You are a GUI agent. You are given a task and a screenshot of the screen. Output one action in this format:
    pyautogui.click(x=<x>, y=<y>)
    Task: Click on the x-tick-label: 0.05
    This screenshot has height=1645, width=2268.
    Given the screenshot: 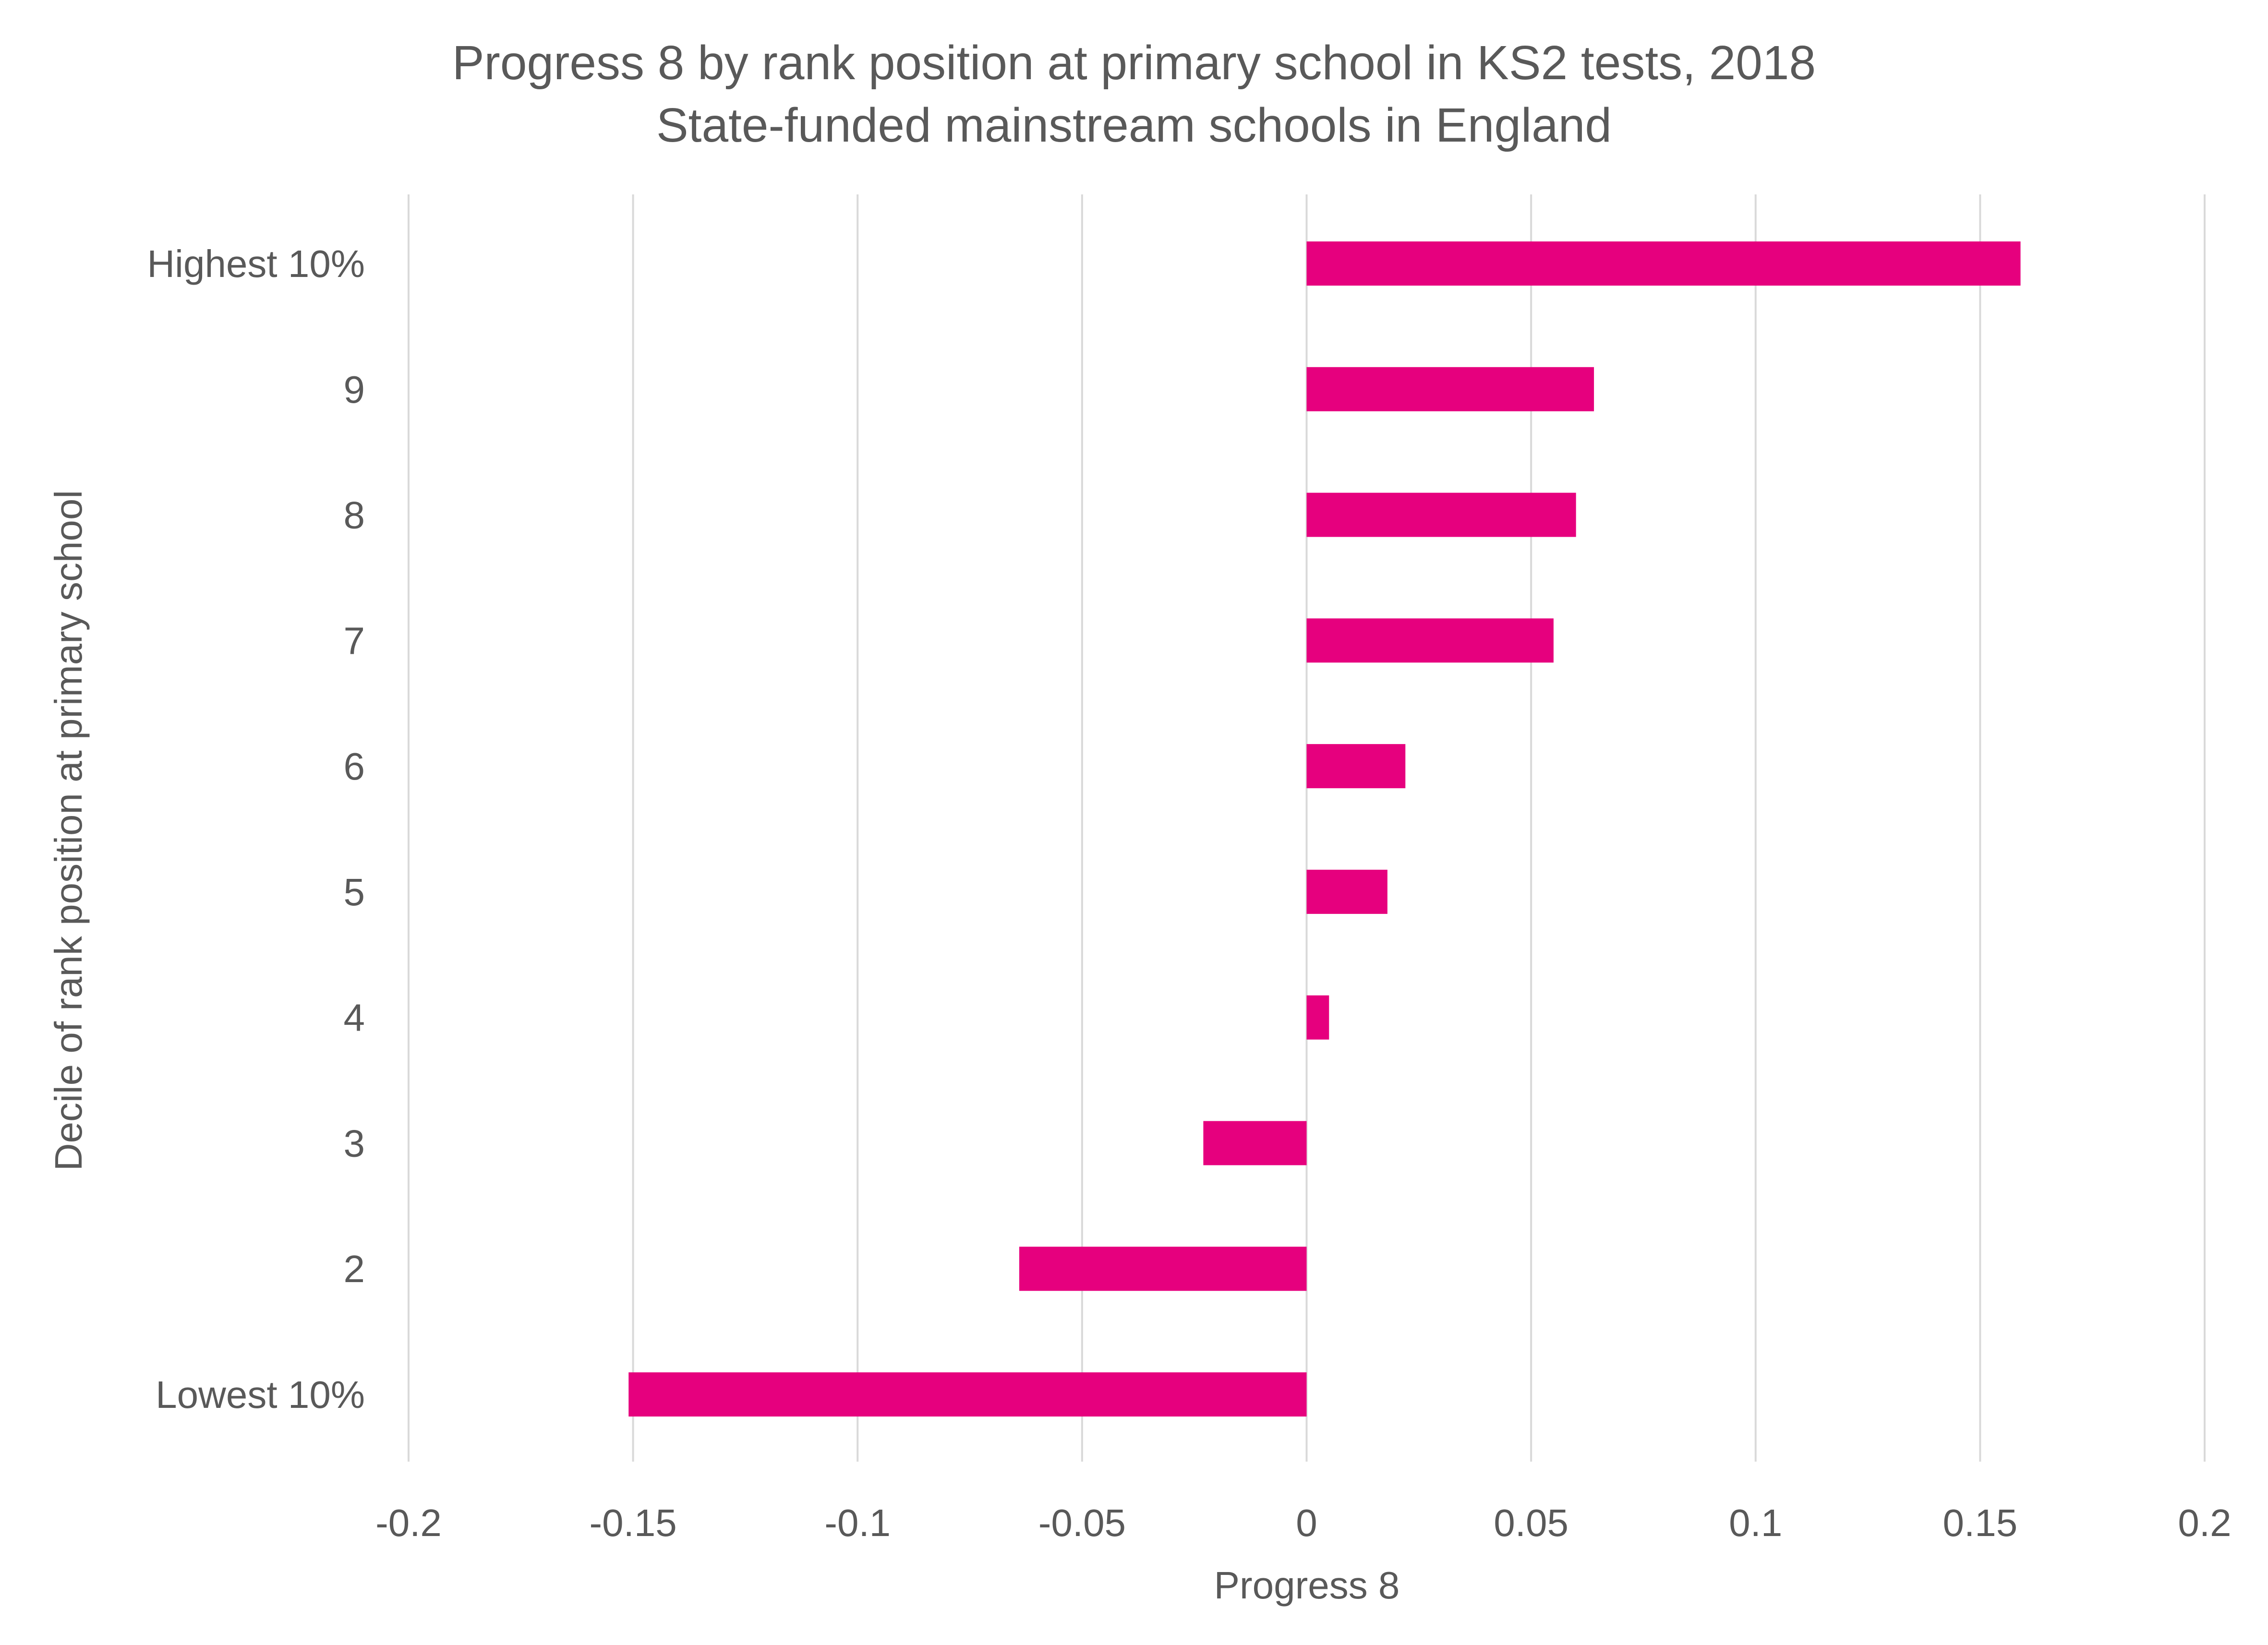 What is the action you would take?
    pyautogui.click(x=1531, y=1522)
    